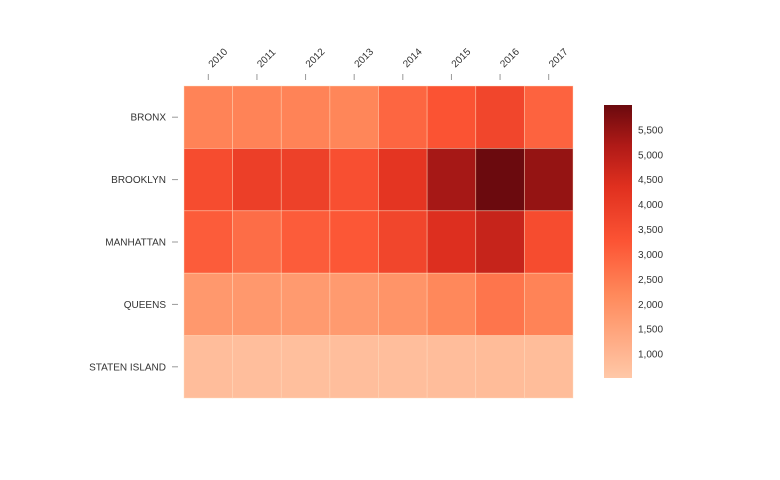 The image size is (780, 480). What do you see at coordinates (559, 58) in the screenshot?
I see `x-tick-label: 2017` at bounding box center [559, 58].